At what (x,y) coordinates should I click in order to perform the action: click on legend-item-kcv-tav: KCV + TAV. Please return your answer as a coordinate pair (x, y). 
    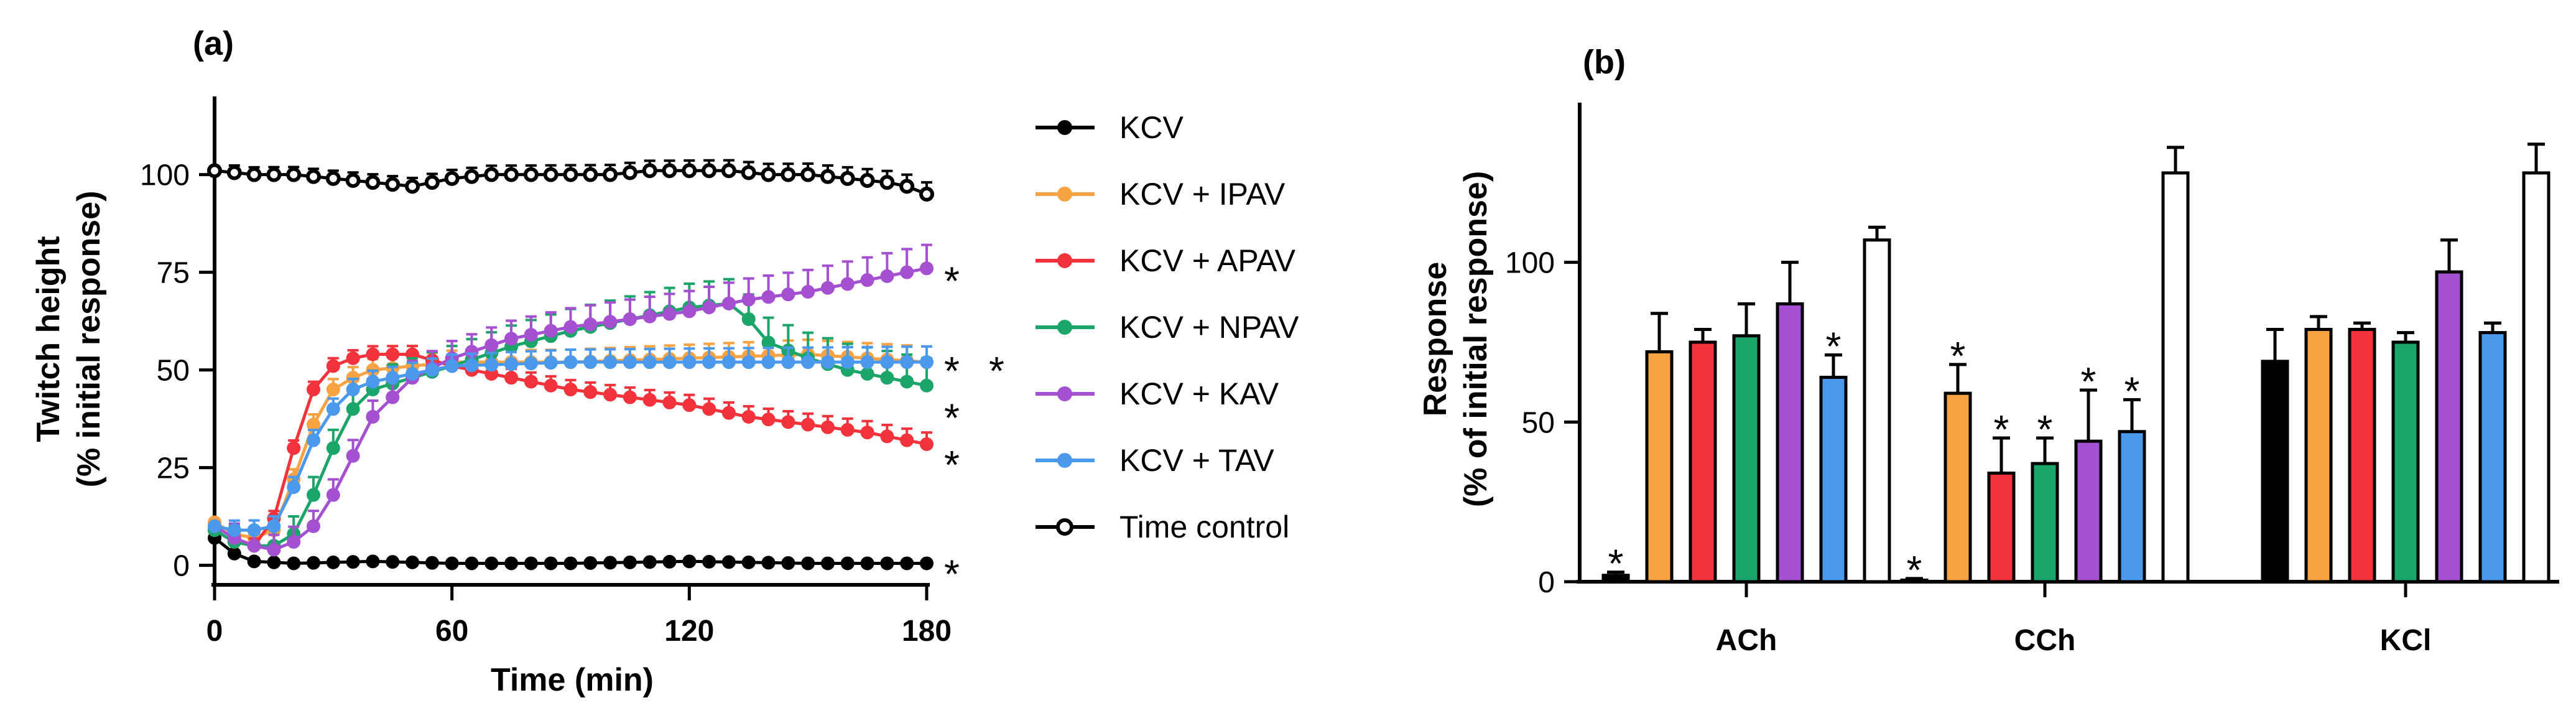
    Looking at the image, I should click on (1155, 460).